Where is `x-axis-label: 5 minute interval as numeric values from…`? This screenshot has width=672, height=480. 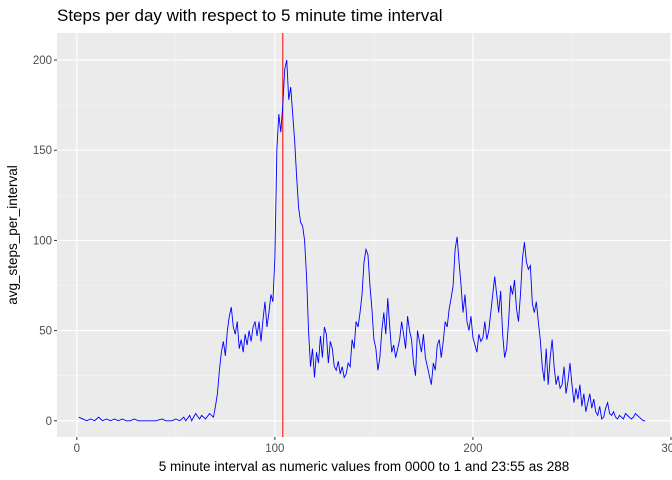 x-axis-label: 5 minute interval as numeric values from… is located at coordinates (364, 466).